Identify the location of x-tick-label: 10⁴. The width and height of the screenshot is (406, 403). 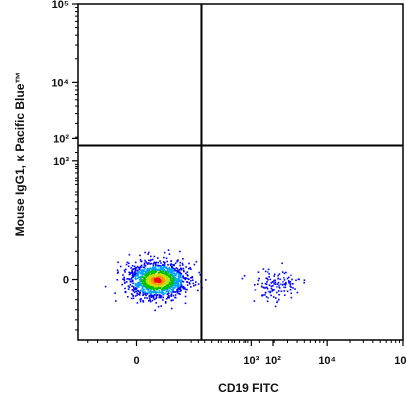
(327, 361).